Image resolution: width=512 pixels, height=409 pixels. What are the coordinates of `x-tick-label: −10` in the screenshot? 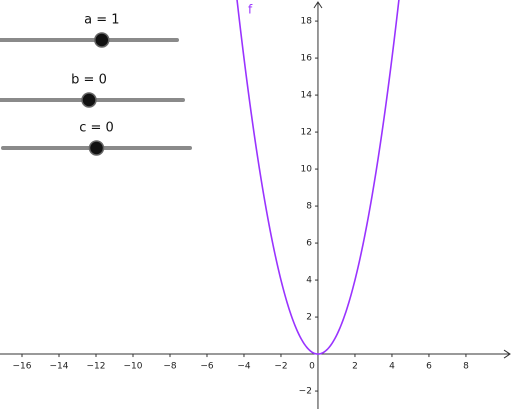 It's located at (132, 367).